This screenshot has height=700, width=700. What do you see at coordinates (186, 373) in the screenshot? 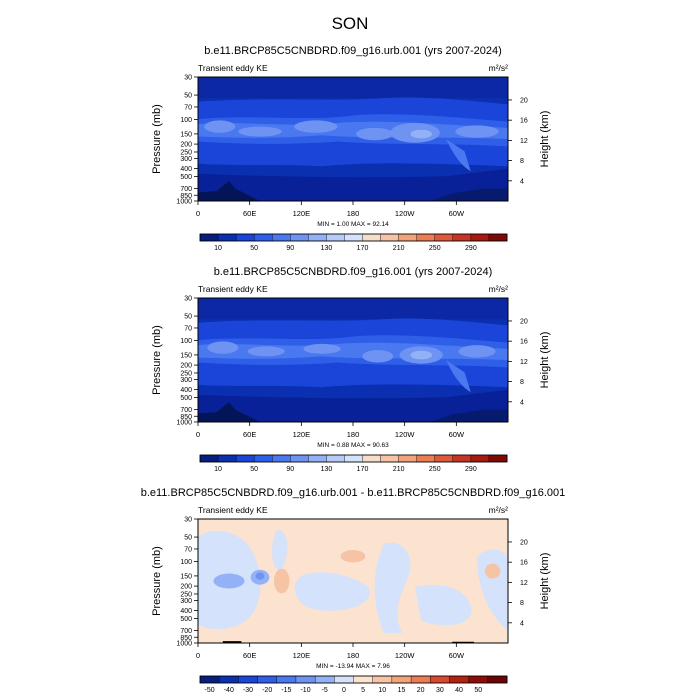
I see `y-tick-label: 250` at bounding box center [186, 373].